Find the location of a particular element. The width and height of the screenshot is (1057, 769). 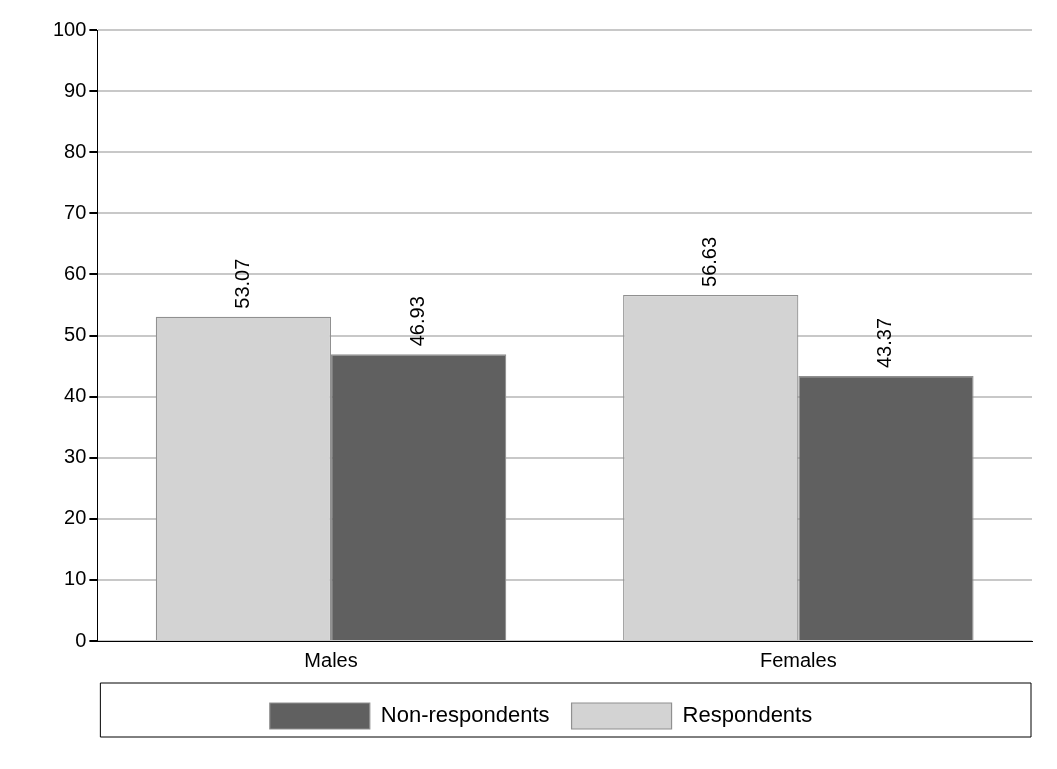

data-label: 56.63 is located at coordinates (709, 261).